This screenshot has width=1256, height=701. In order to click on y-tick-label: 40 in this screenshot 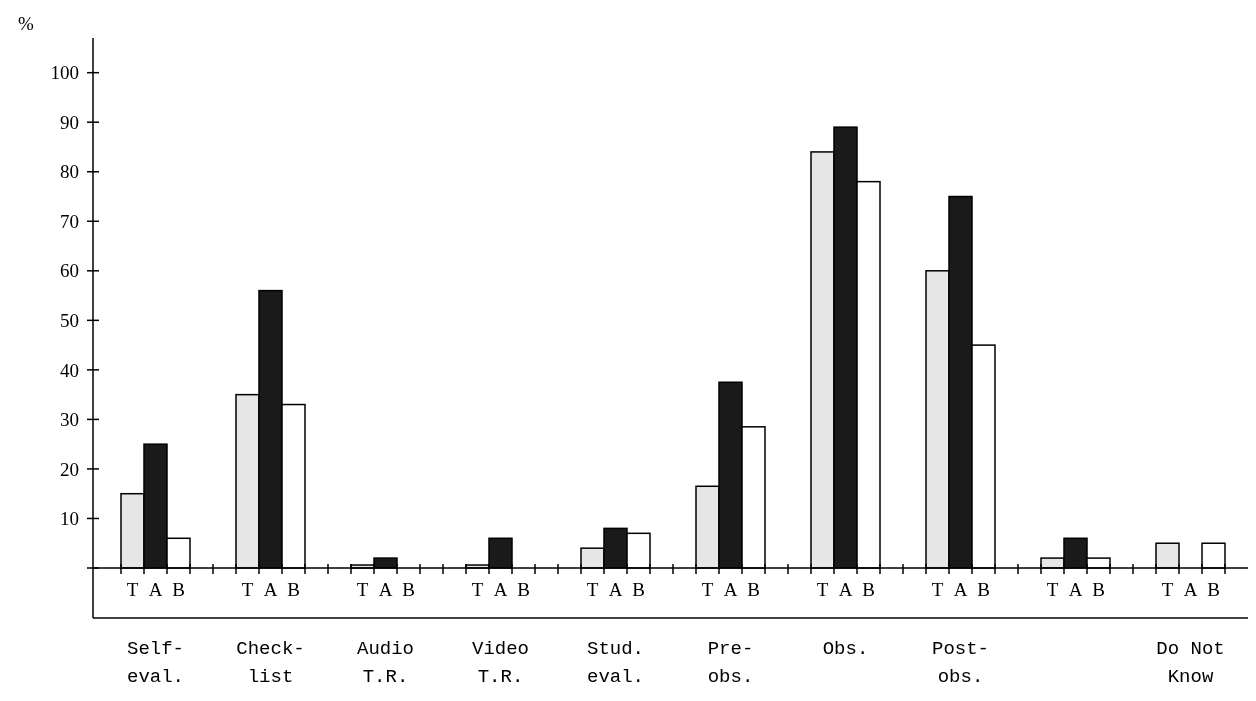, I will do `click(69, 370)`.